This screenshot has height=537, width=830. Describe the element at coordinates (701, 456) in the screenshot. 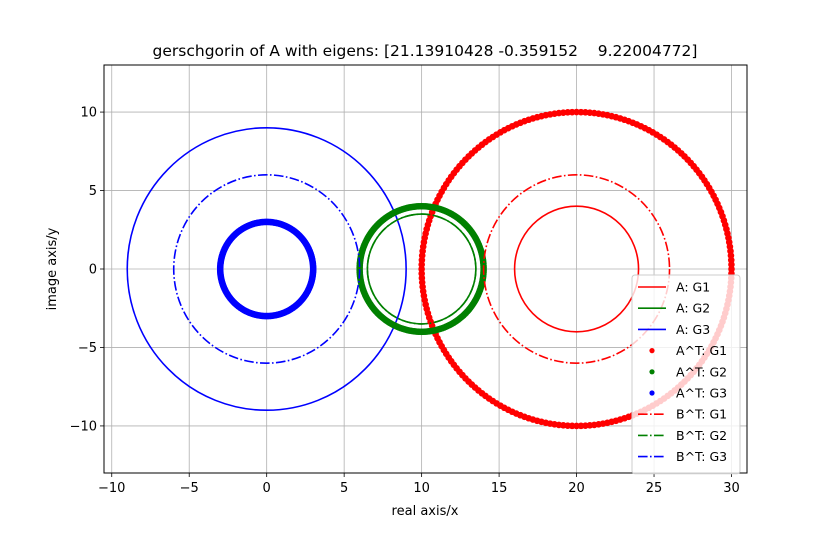

I see `legend-label: B^T: G3` at that location.